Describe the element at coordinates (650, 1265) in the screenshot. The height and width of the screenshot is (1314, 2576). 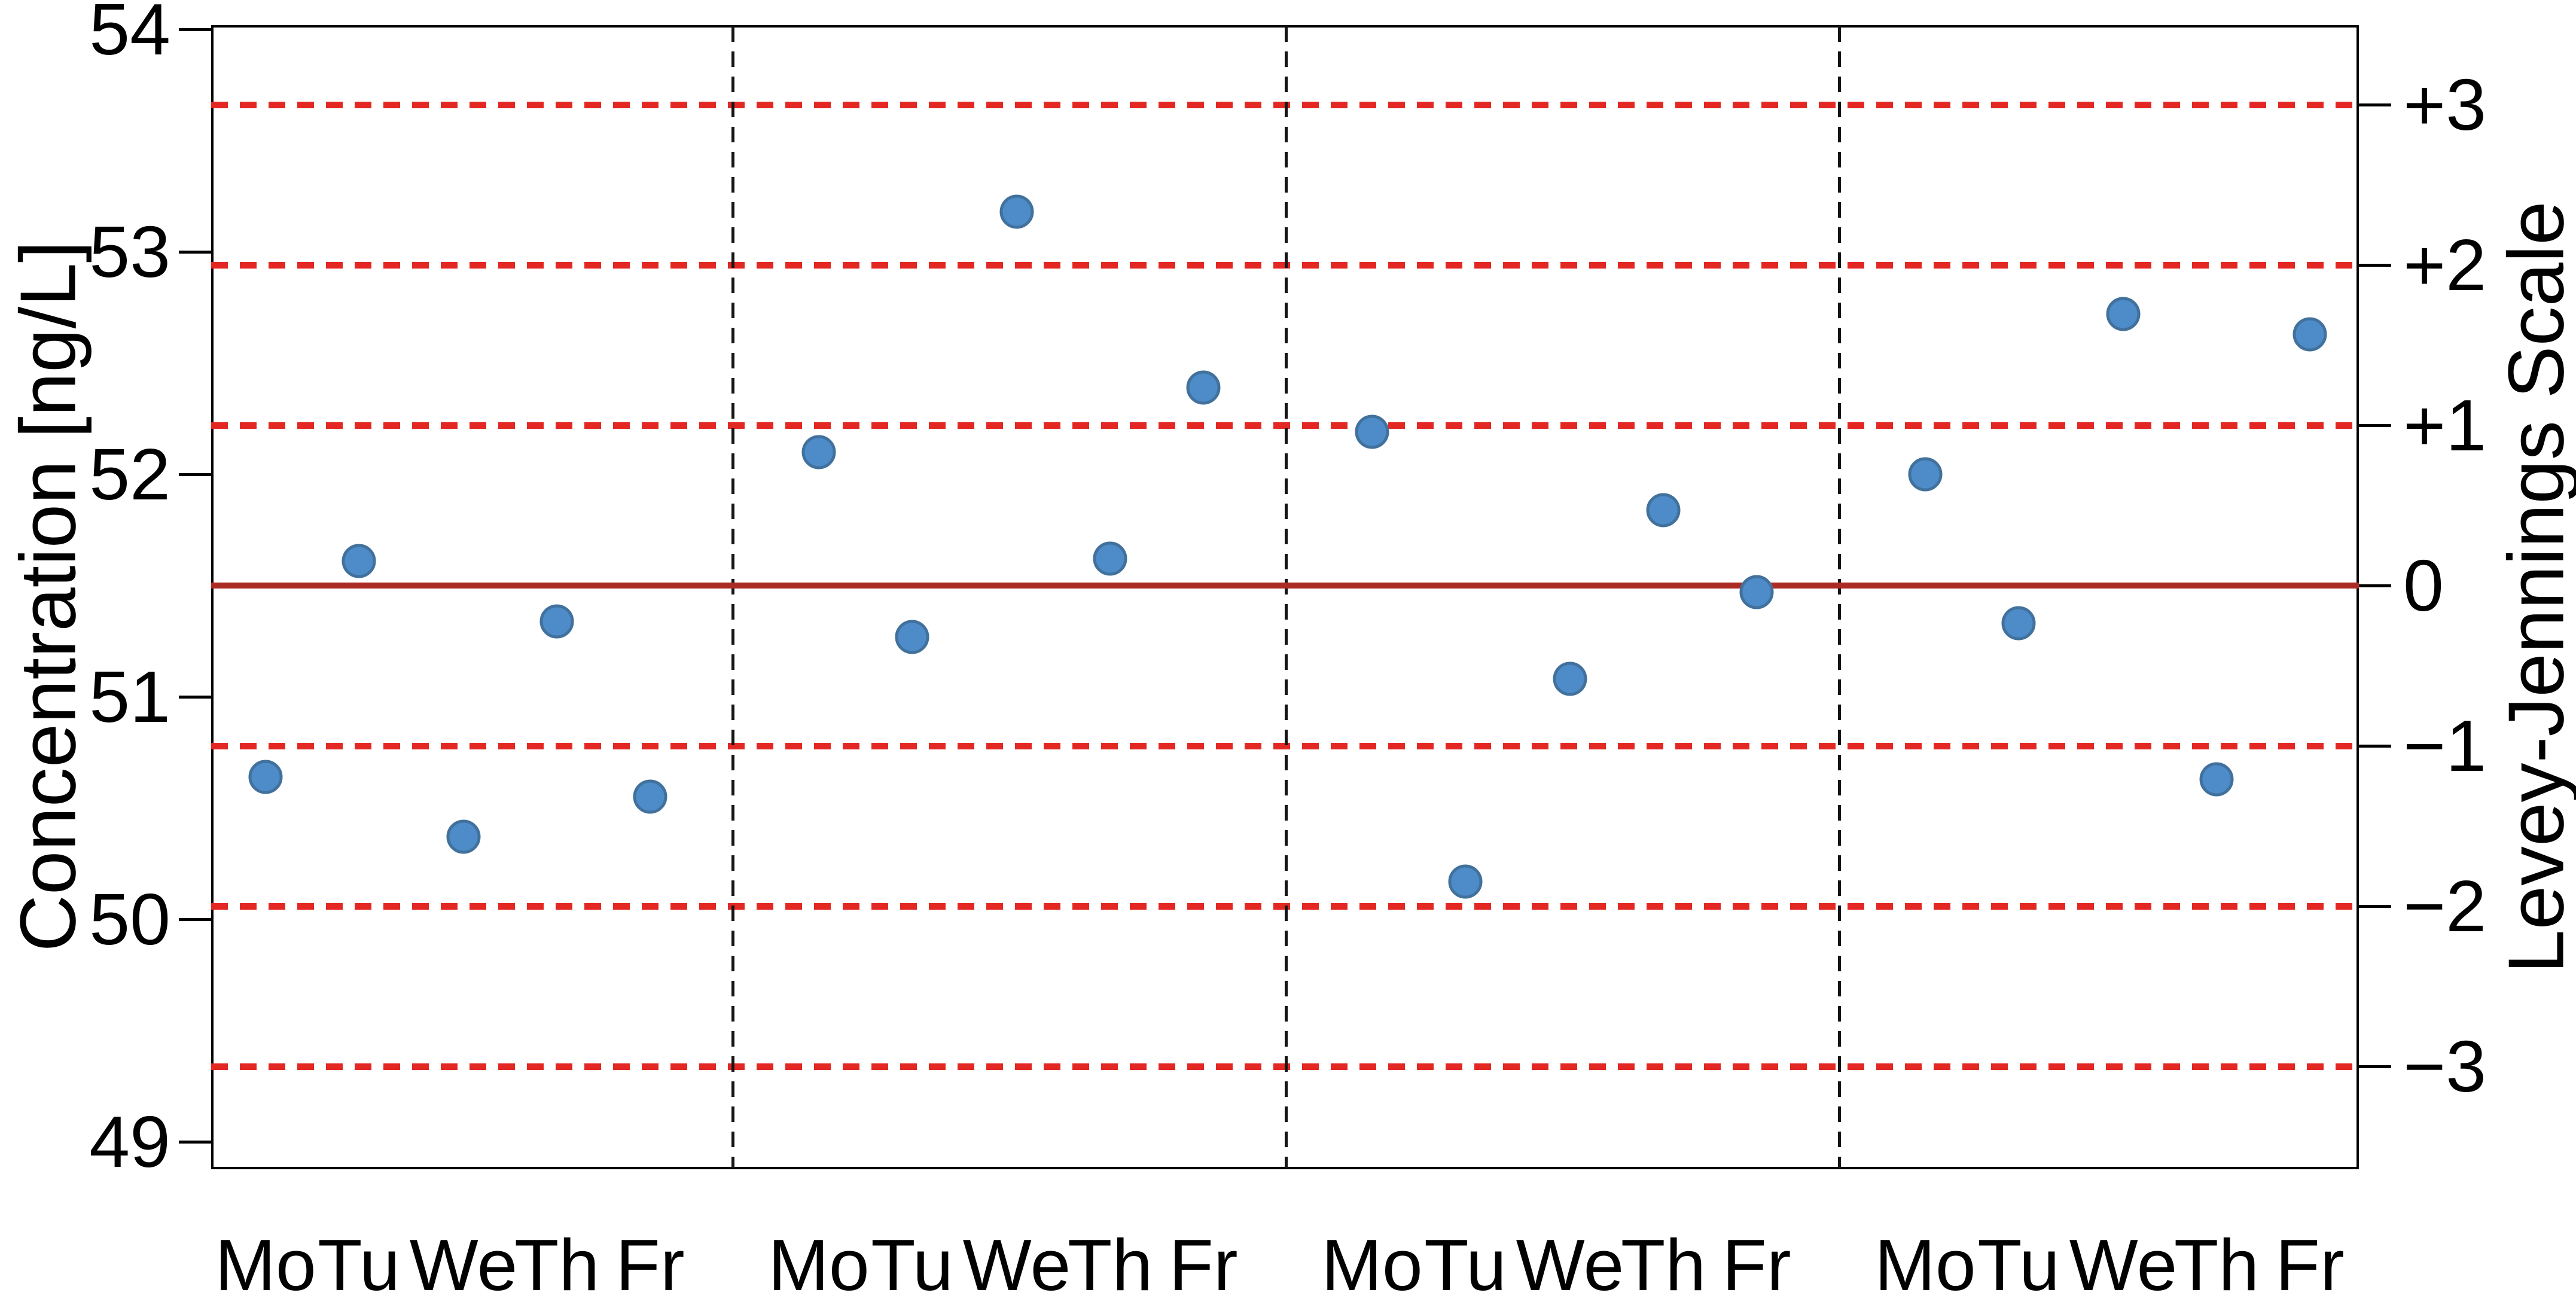
I see `x-tick-label-week1-fr: Fr` at that location.